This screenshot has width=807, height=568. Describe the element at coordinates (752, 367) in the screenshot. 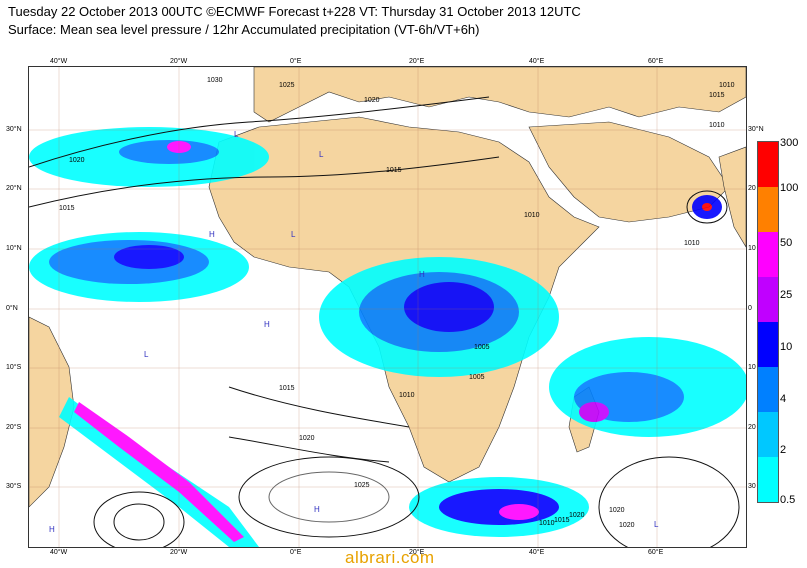

I see `lat-label-right-10s: 10` at that location.